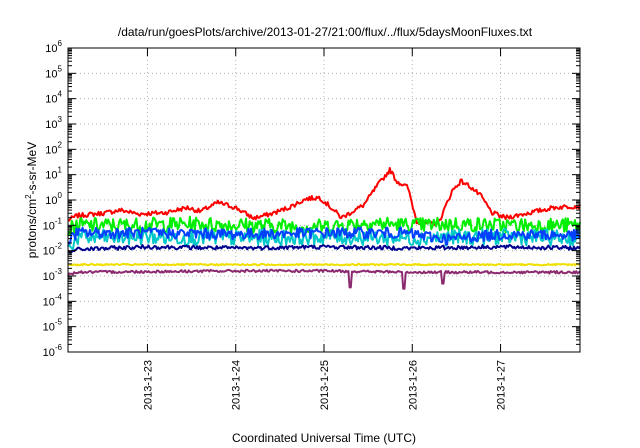 This screenshot has width=640, height=448. I want to click on y-tick-label: 10⁻², so click(53, 250).